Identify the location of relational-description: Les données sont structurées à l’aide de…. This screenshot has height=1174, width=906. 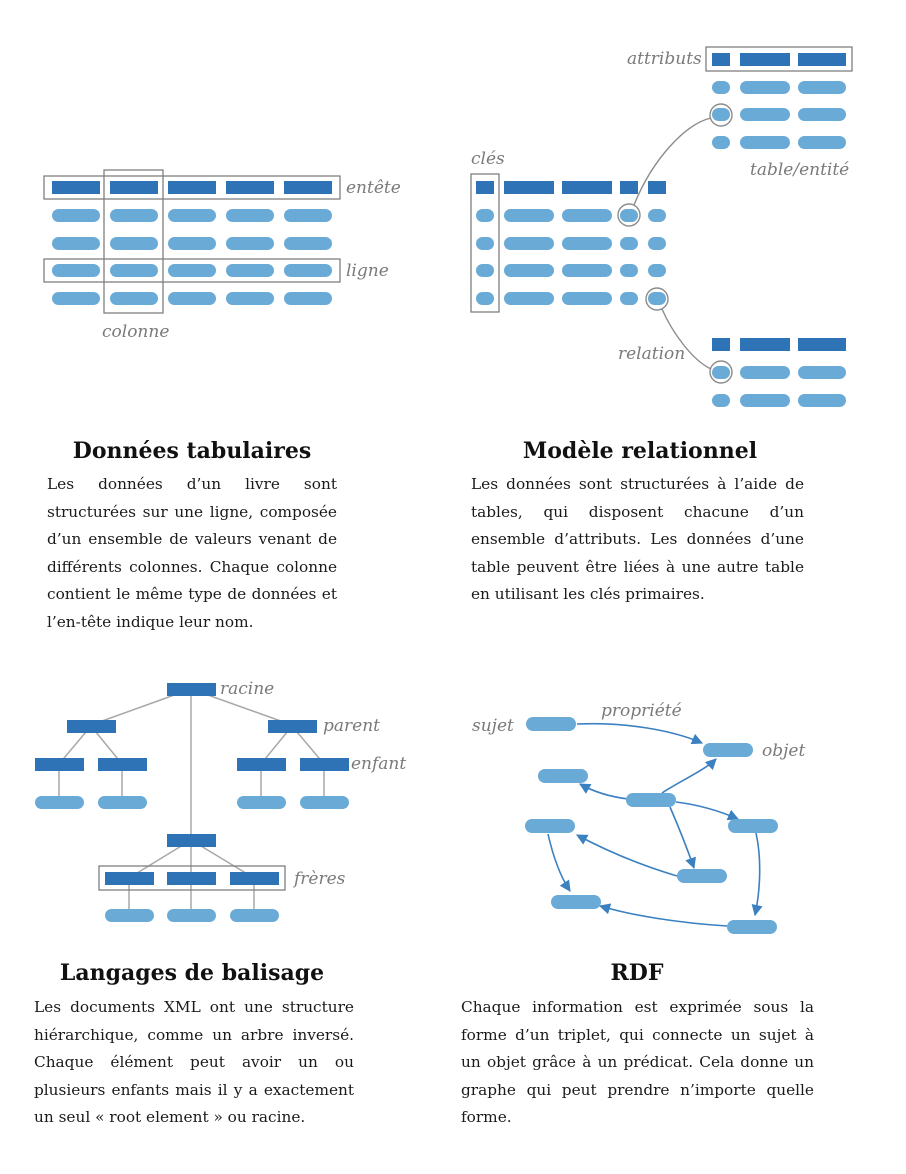
(637, 539).